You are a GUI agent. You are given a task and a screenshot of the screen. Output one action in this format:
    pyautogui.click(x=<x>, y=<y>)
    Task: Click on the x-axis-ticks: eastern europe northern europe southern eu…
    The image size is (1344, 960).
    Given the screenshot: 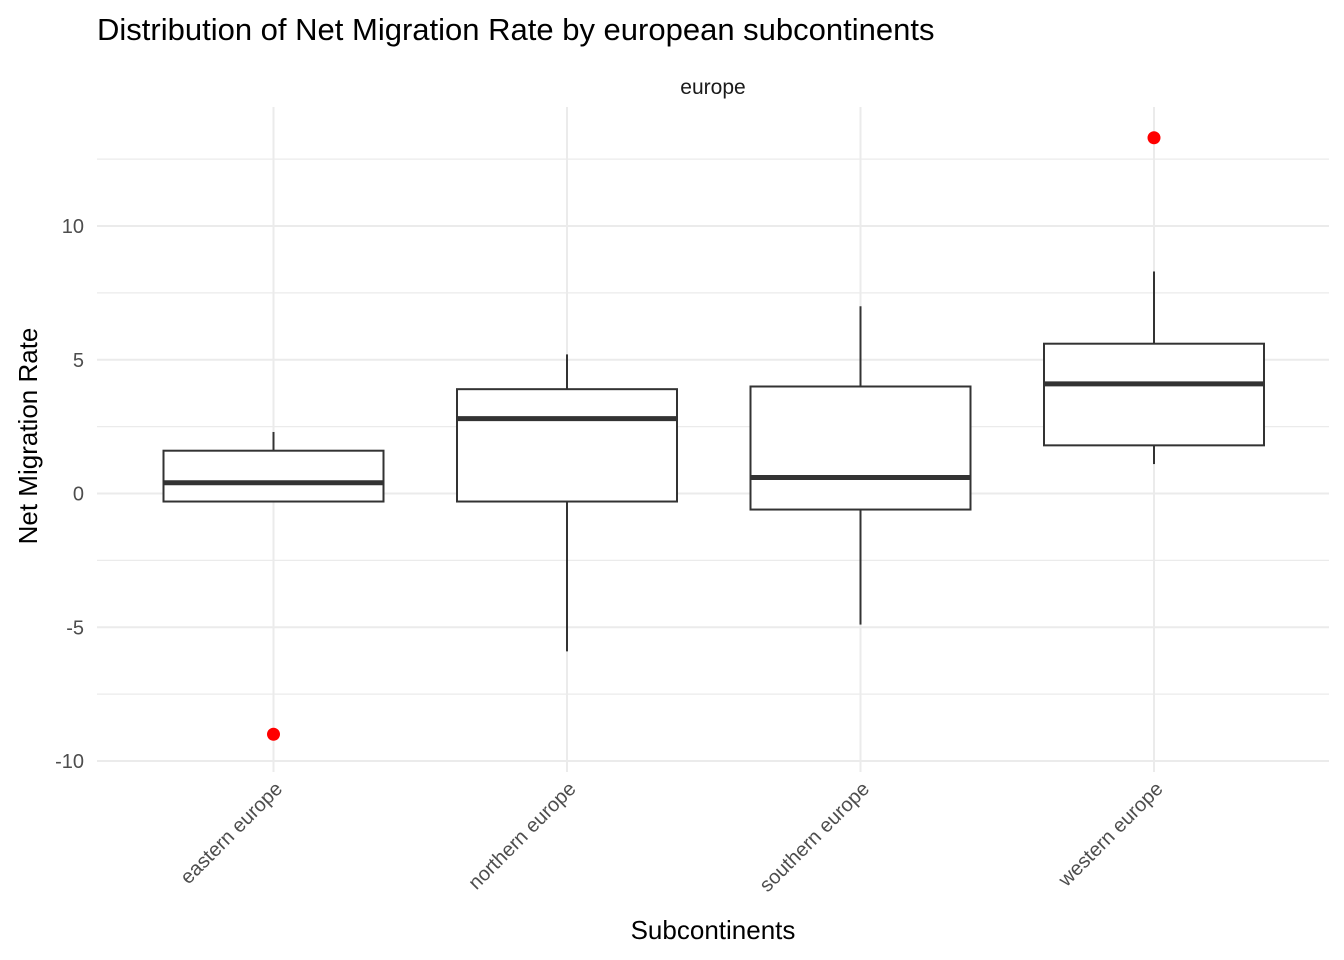 What is the action you would take?
    pyautogui.click(x=671, y=837)
    